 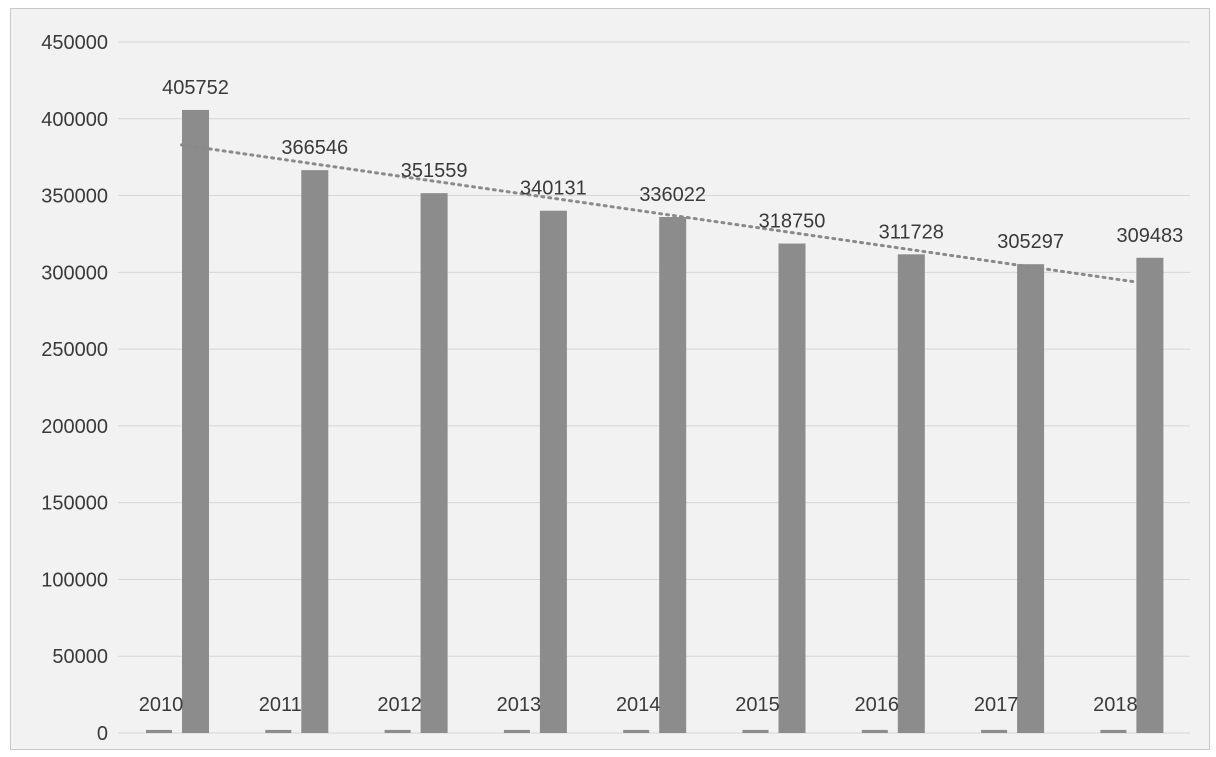 What do you see at coordinates (1030, 242) in the screenshot?
I see `data-label: 305297` at bounding box center [1030, 242].